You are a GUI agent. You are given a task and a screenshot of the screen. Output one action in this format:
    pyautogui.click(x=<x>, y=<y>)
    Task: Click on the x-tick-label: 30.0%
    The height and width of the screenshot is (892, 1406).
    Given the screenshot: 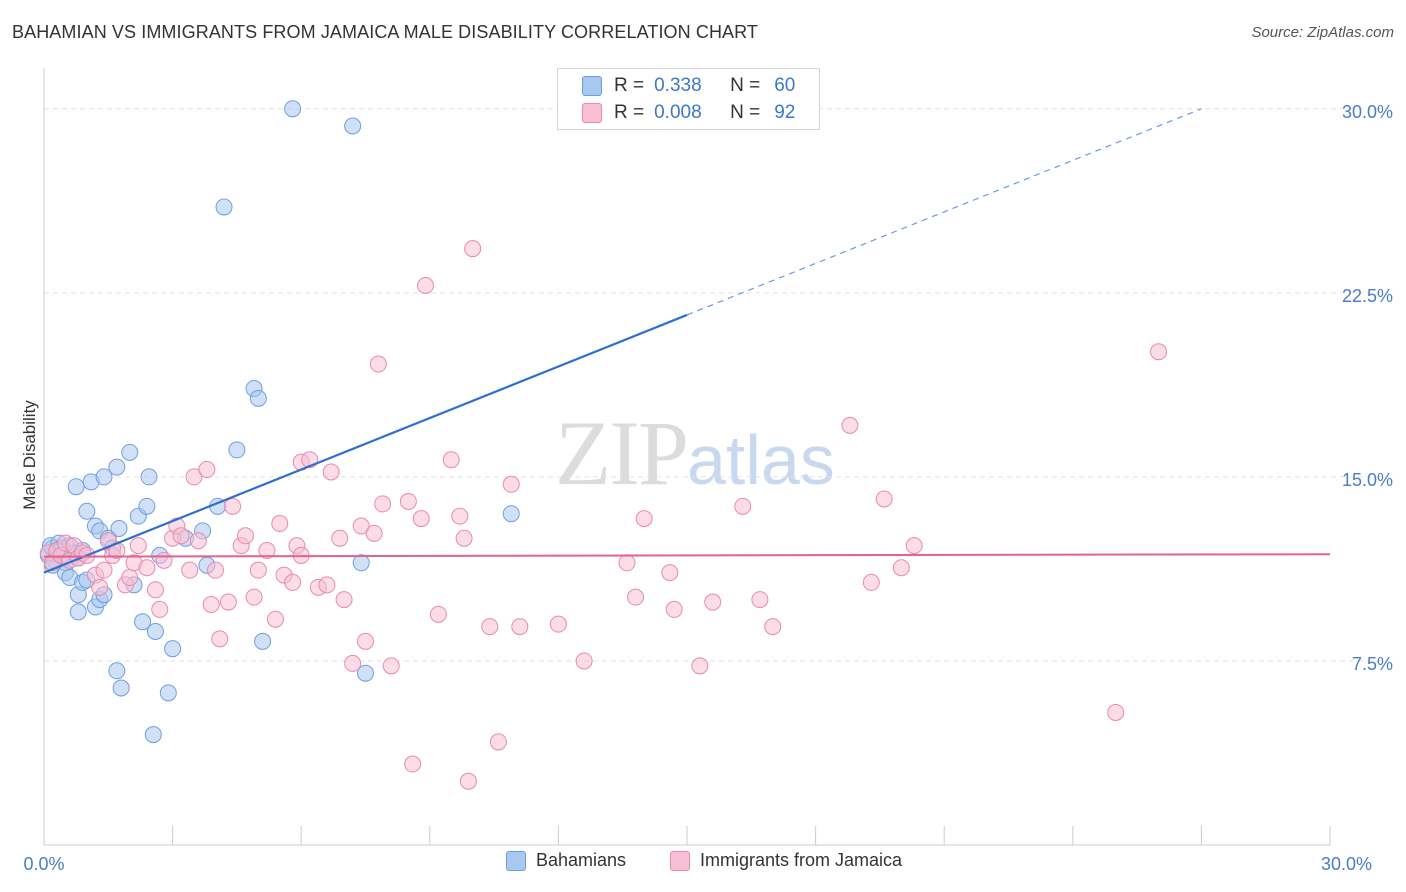 What is the action you would take?
    pyautogui.click(x=1346, y=864)
    